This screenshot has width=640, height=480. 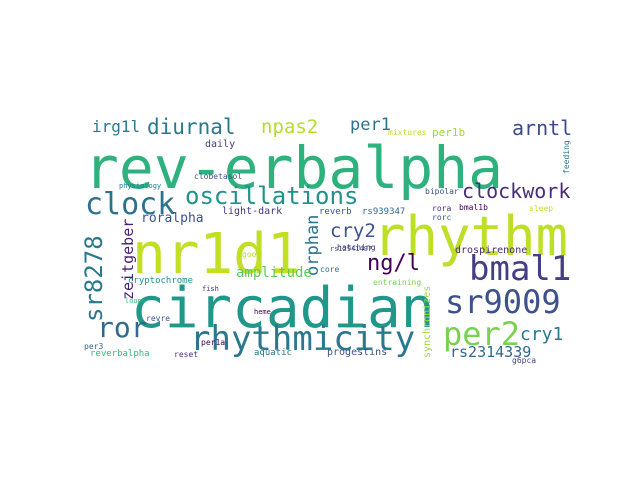 I want to click on word-cry2: cry2, so click(x=353, y=231).